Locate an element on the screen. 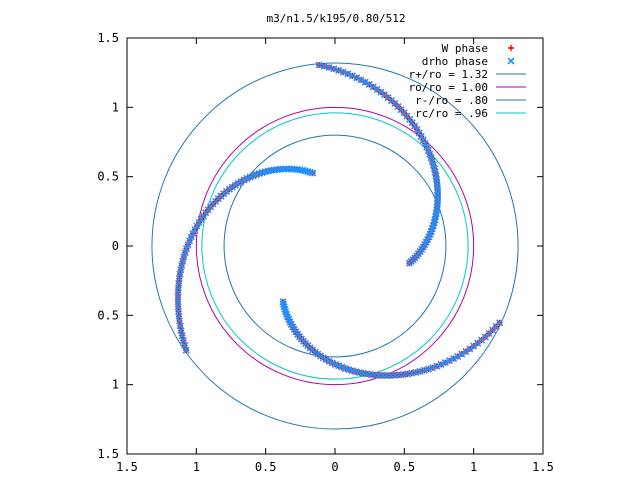  y-tick-label: 0 is located at coordinates (115, 246).